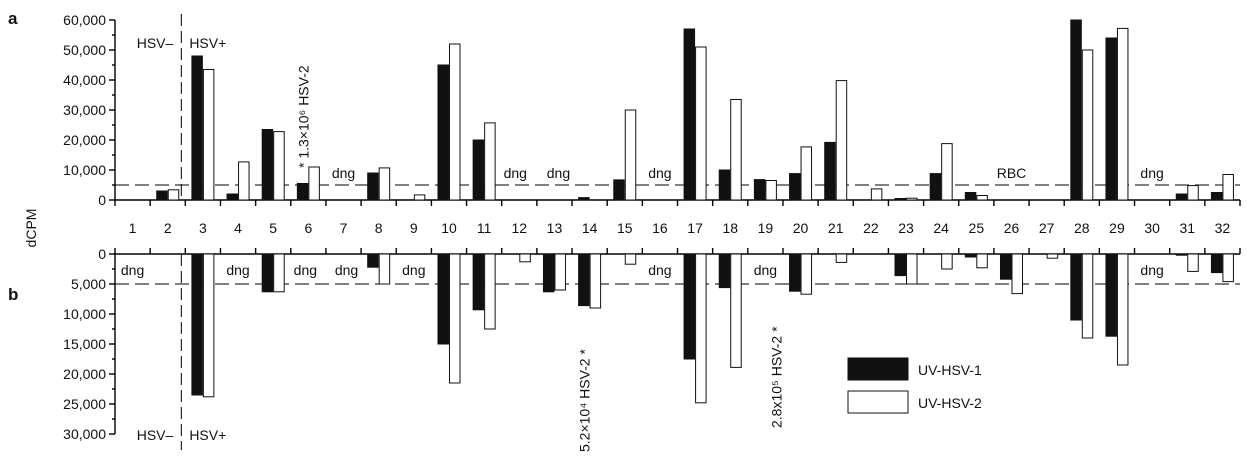 The width and height of the screenshot is (1248, 456). What do you see at coordinates (1082, 228) in the screenshot?
I see `x-tick-label: 28` at bounding box center [1082, 228].